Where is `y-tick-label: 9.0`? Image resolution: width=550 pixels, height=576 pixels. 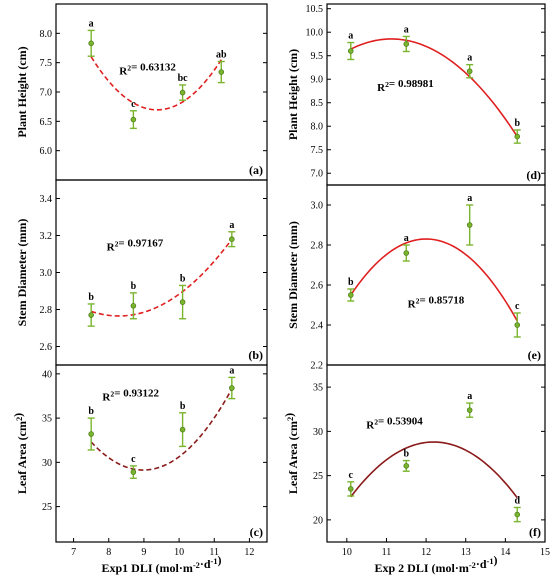
y-tick-label: 9.0 is located at coordinates (317, 80).